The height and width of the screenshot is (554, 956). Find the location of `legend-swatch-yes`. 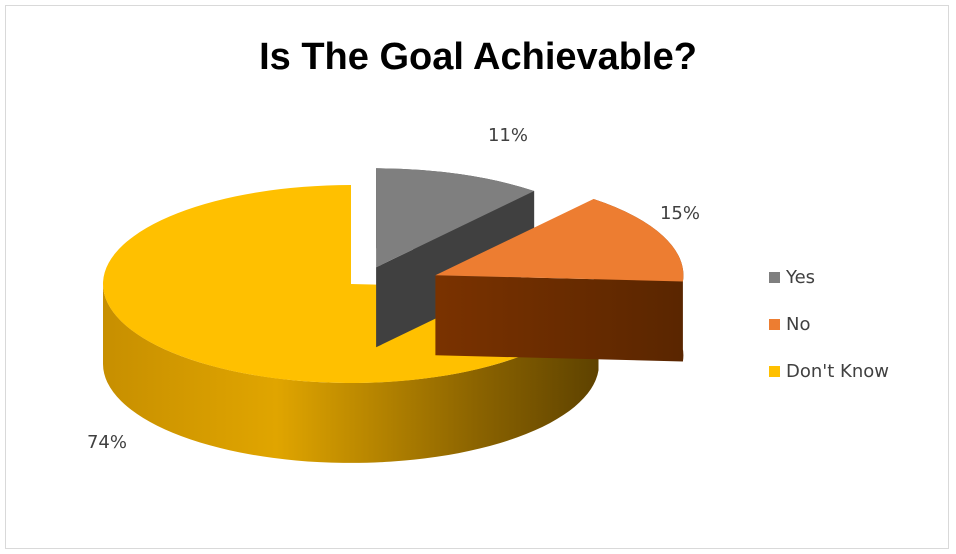

legend-swatch-yes is located at coordinates (774, 277).